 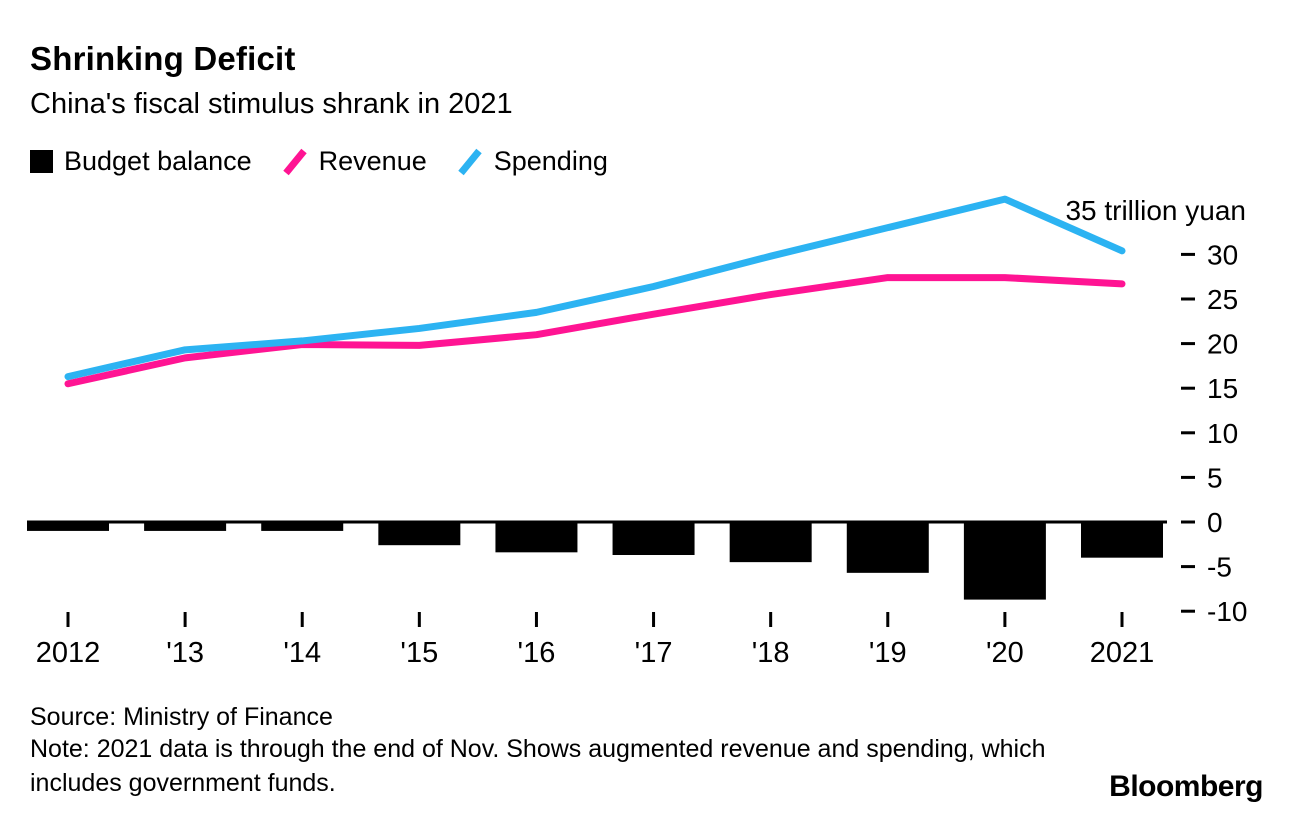 I want to click on y-tick-label: 5, so click(x=1215, y=477).